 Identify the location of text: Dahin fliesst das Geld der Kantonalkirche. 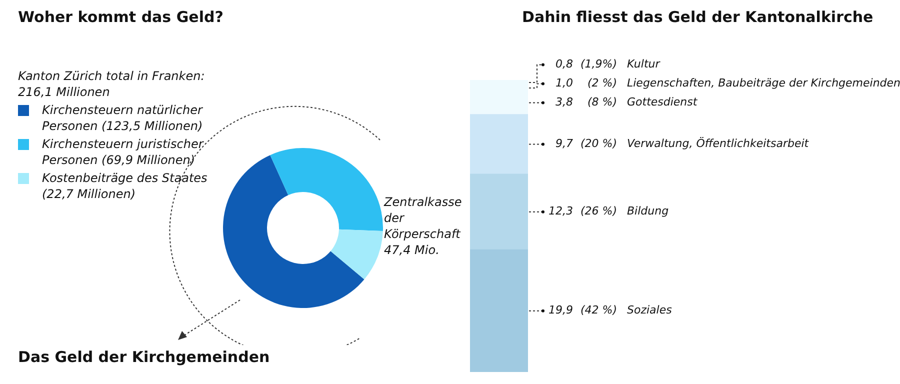
(698, 17).